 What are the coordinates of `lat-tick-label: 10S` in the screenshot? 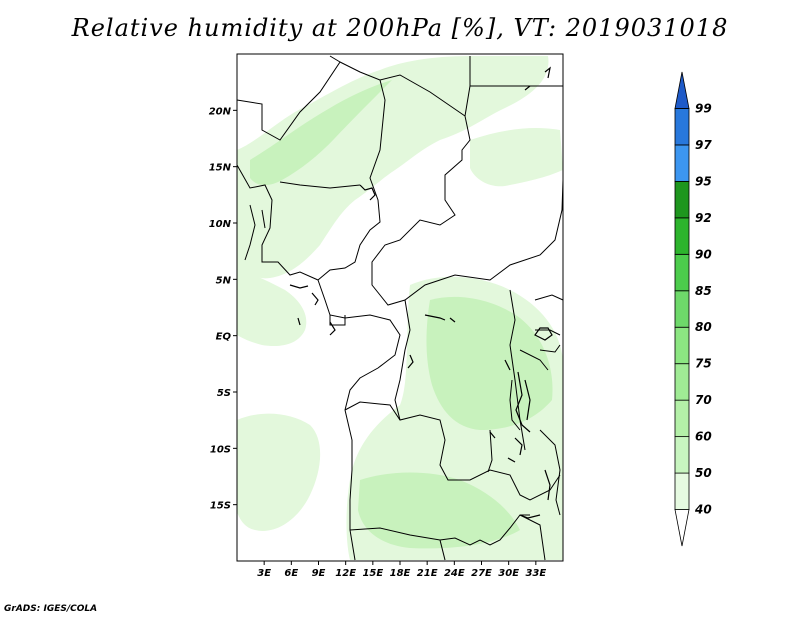 It's located at (220, 449).